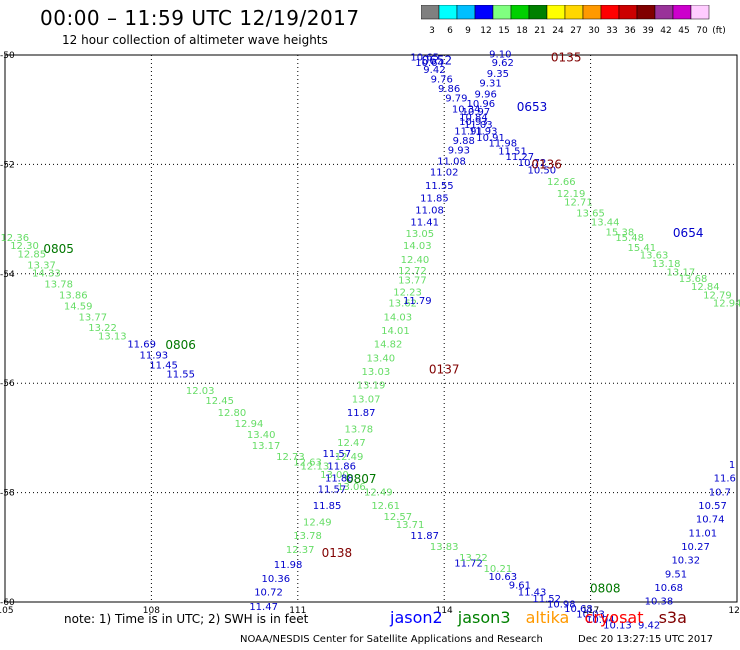 The height and width of the screenshot is (650, 740). I want to click on wave-height-value: 13.86, so click(73, 295).